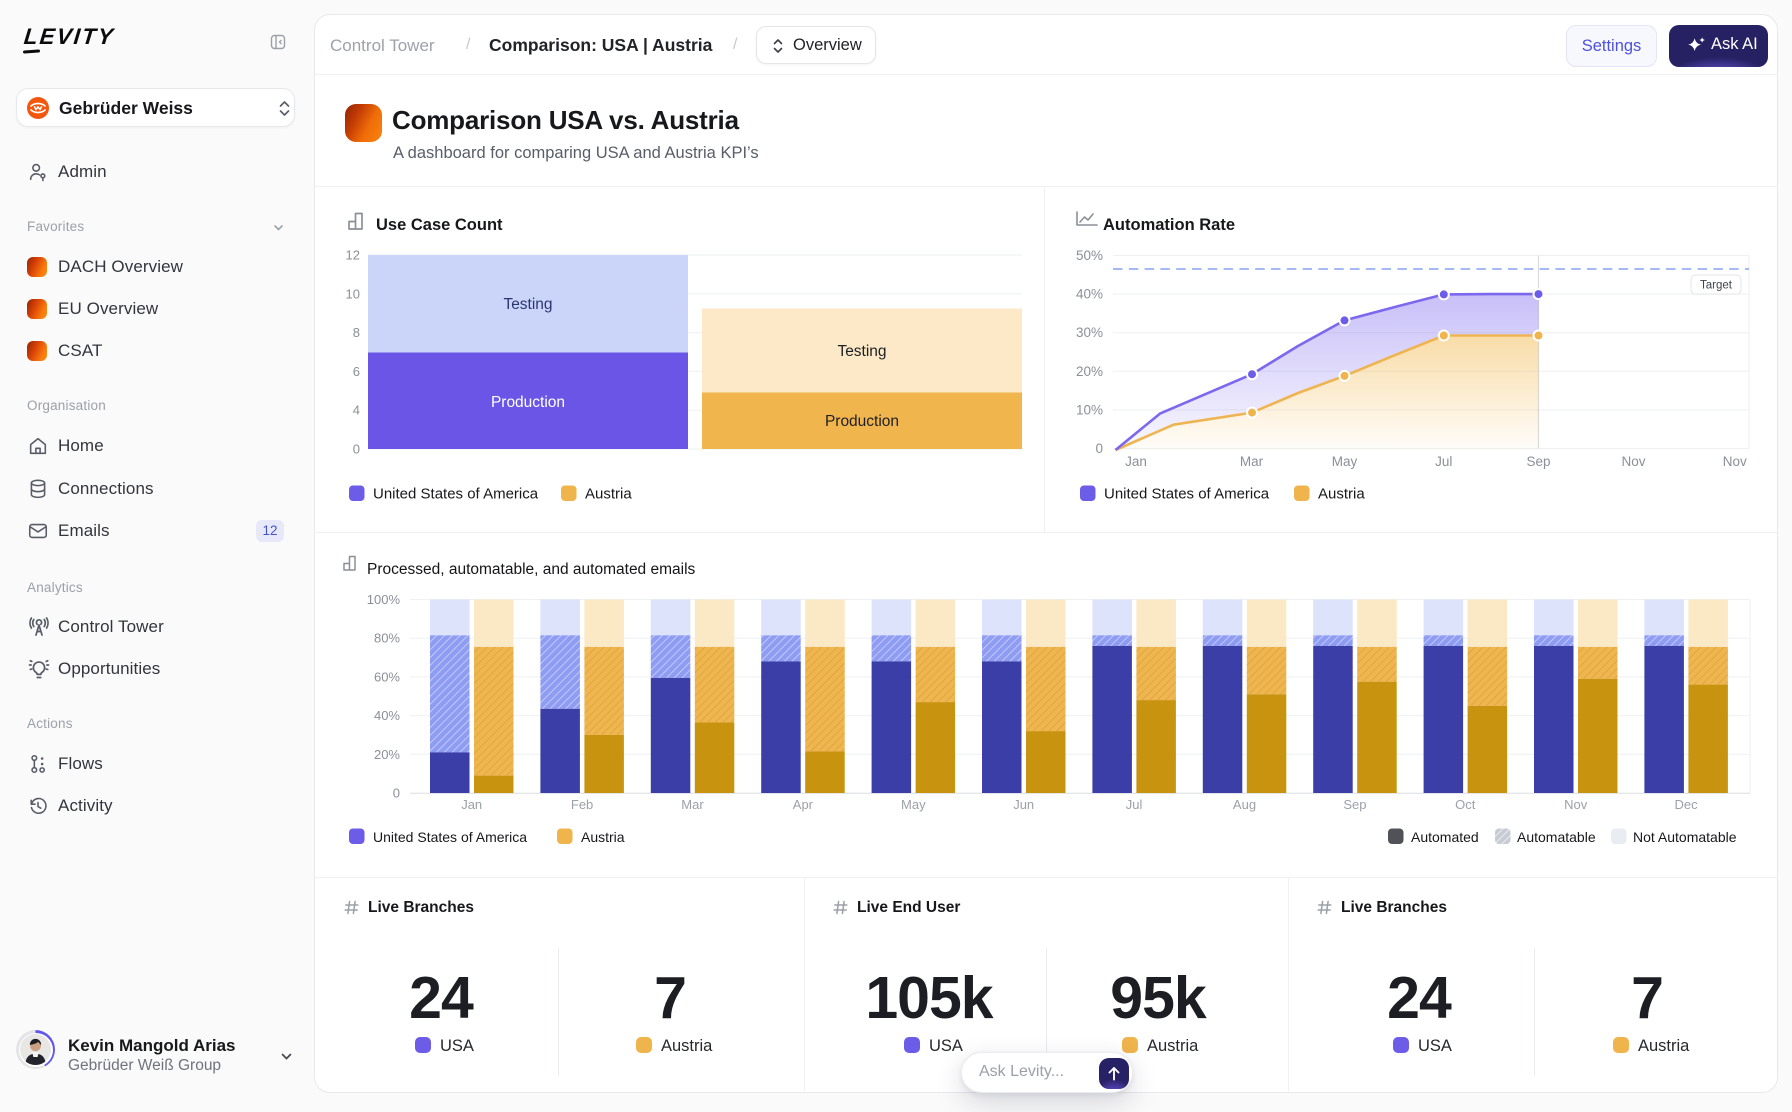  I want to click on svg-text: 8, so click(356, 332).